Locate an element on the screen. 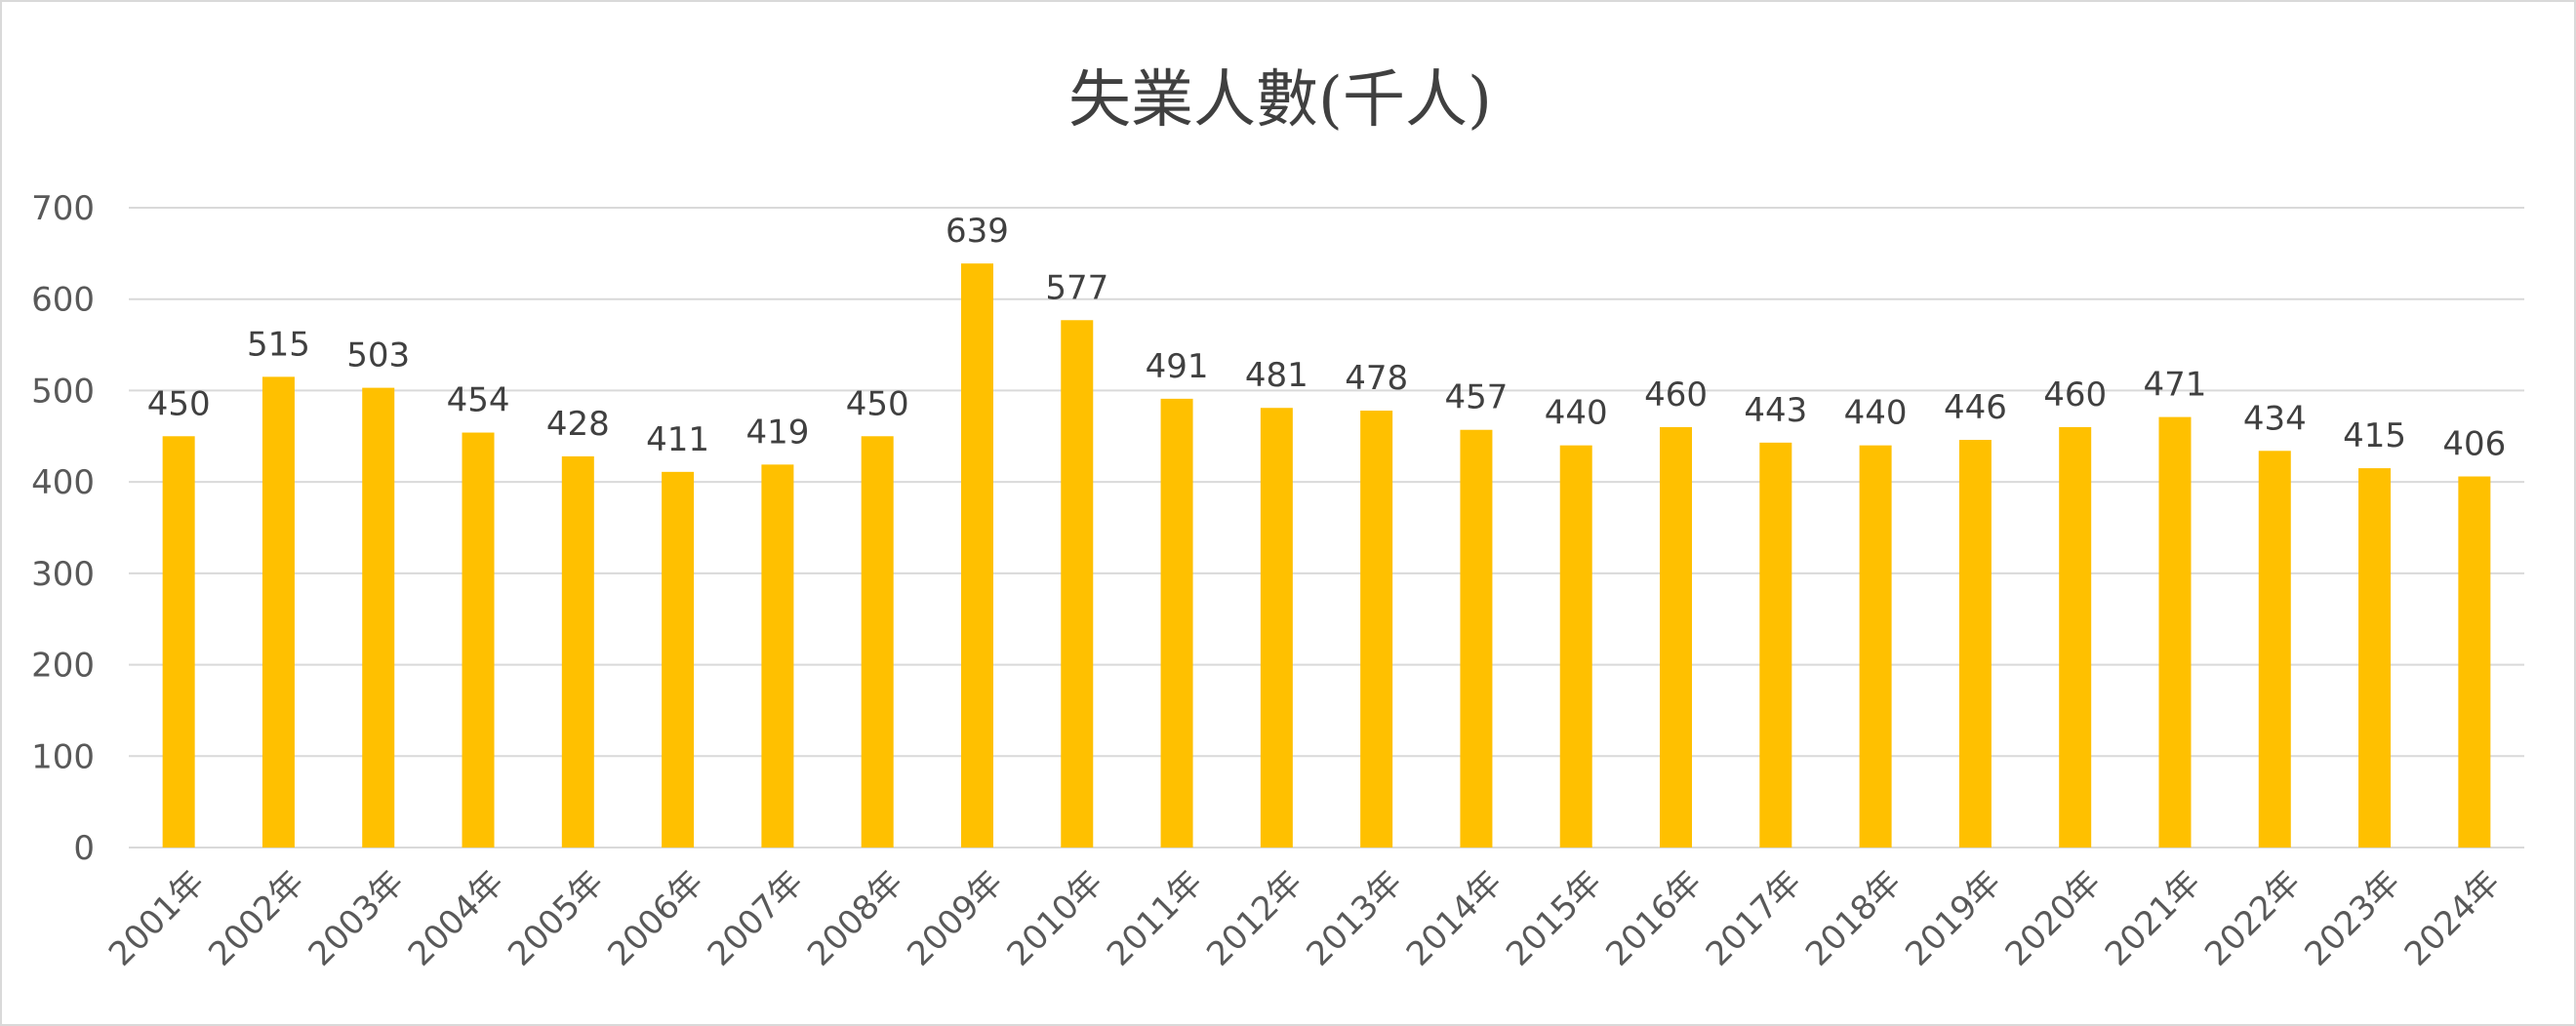 This screenshot has width=2576, height=1026. data-label: 454 is located at coordinates (478, 400).